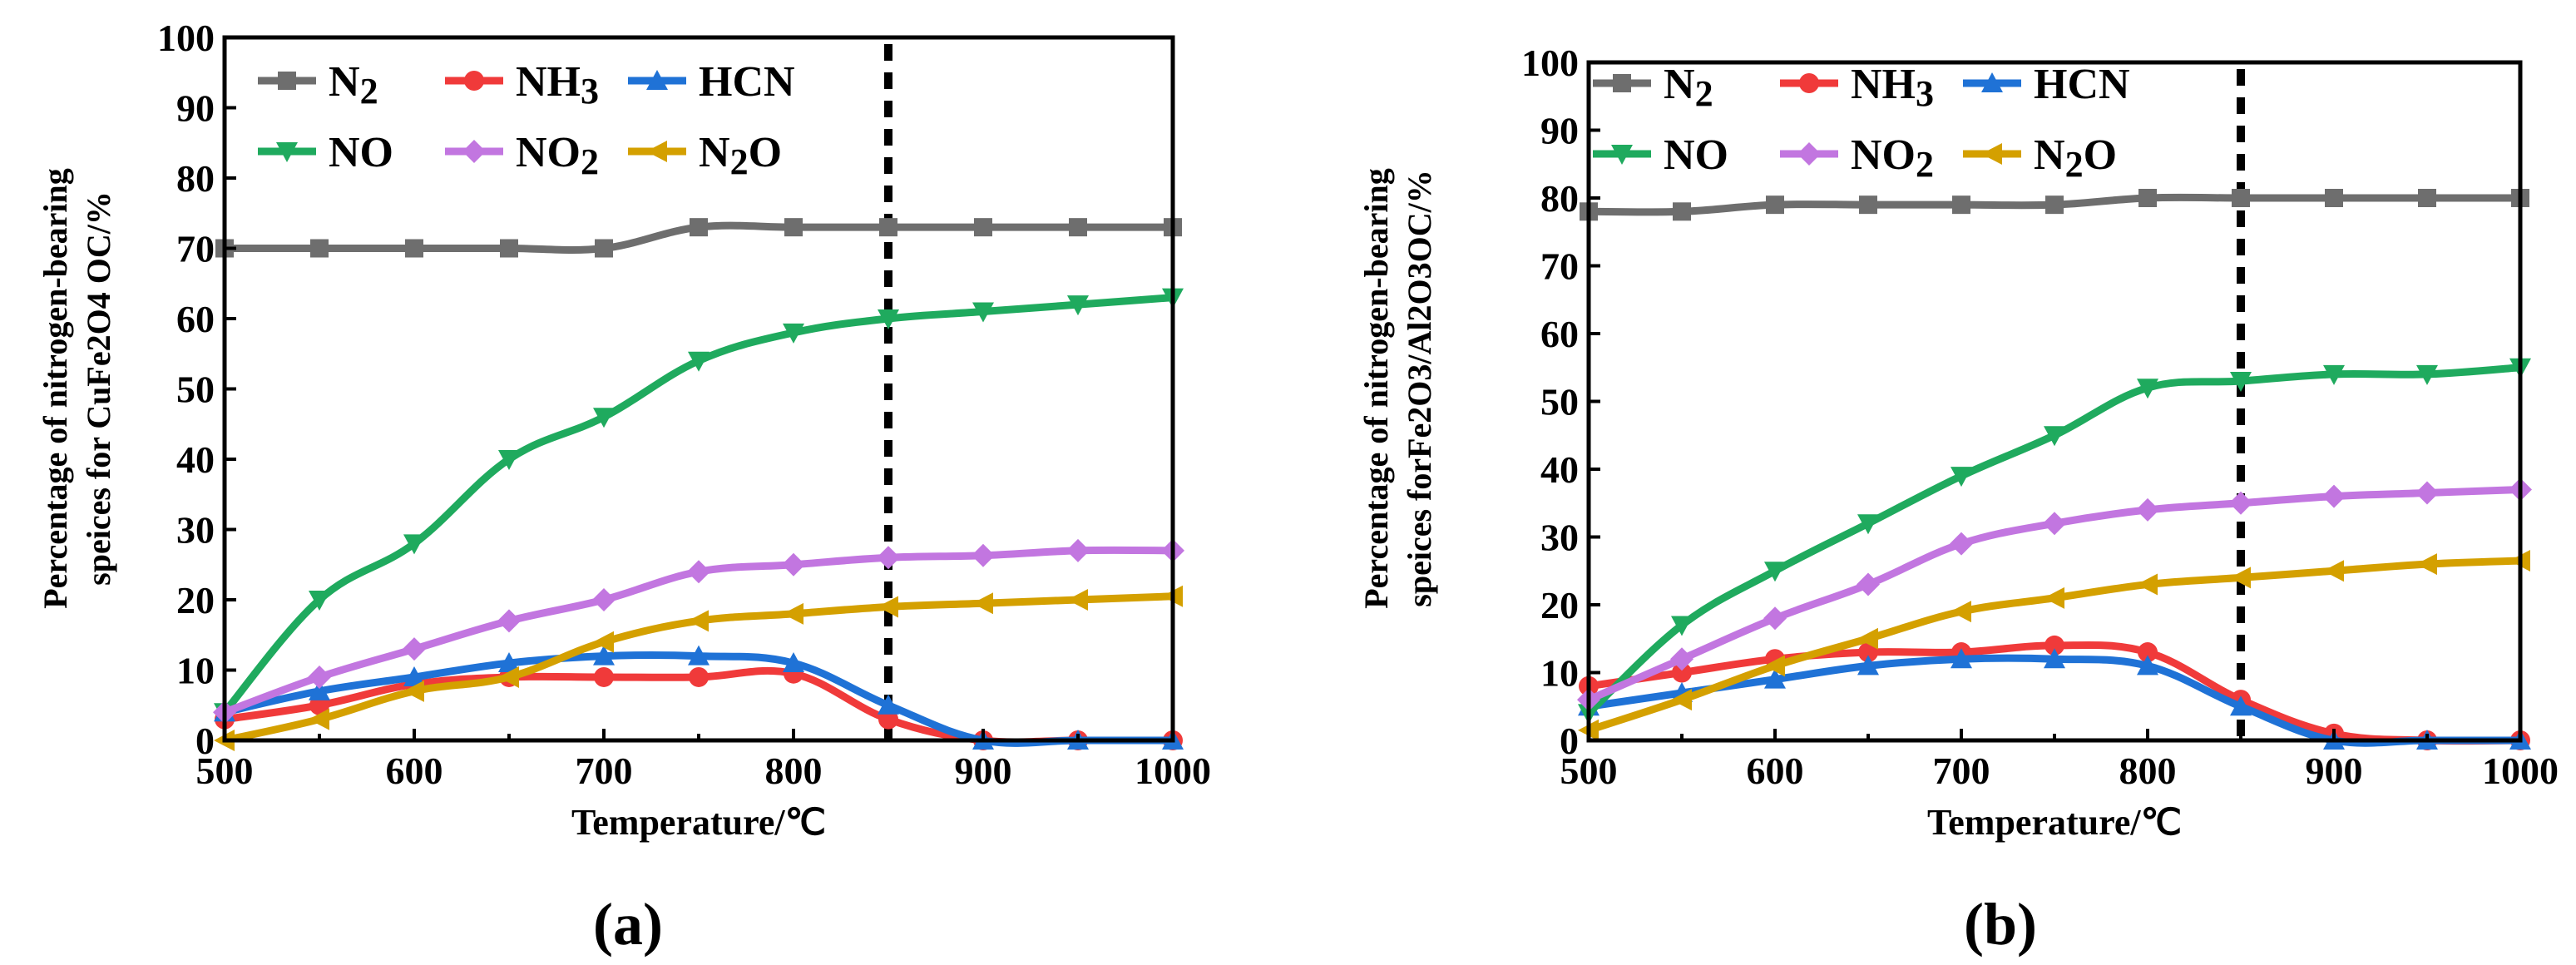 Image resolution: width=2576 pixels, height=965 pixels. I want to click on legend-item-hcn: HCN, so click(2046, 84).